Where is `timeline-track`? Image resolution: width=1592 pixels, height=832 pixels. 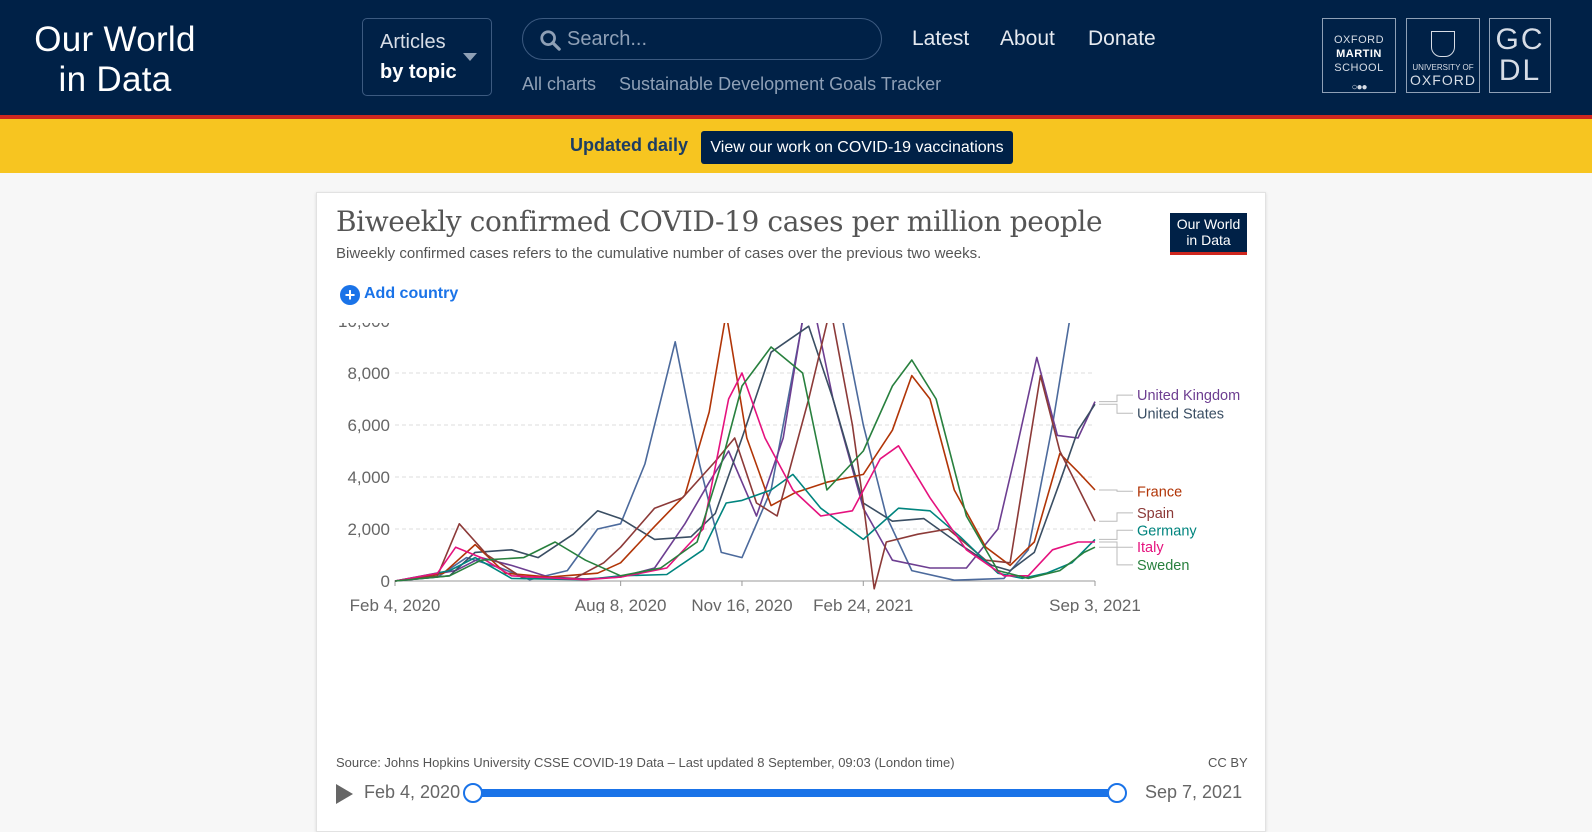
timeline-track is located at coordinates (795, 793).